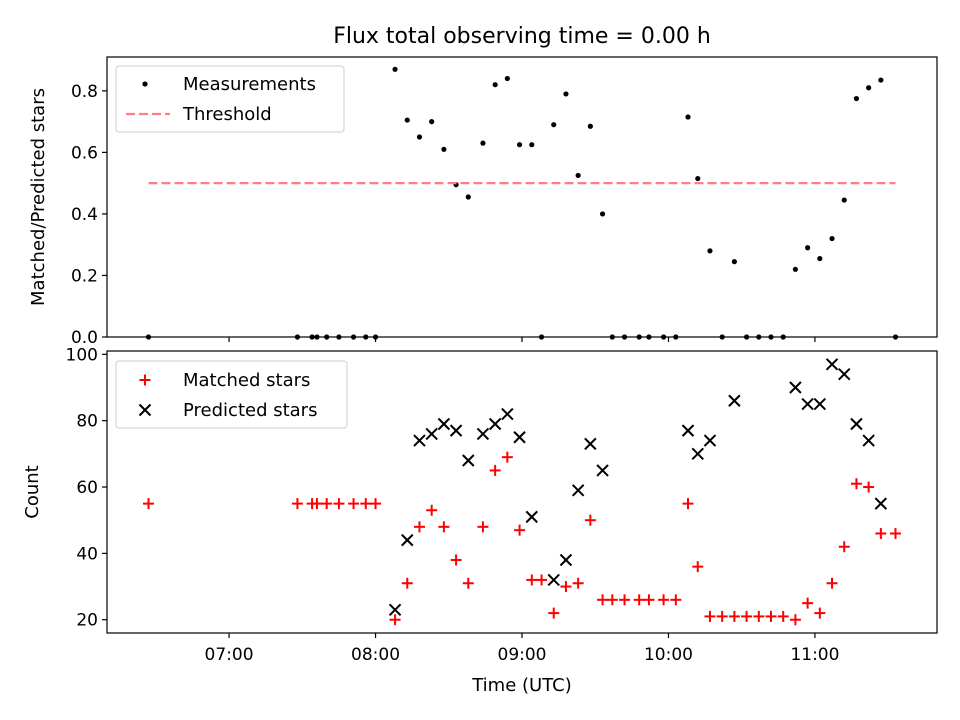 This screenshot has width=960, height=720. I want to click on top-y-axis-label: Matched/Predicted stars, so click(38, 197).